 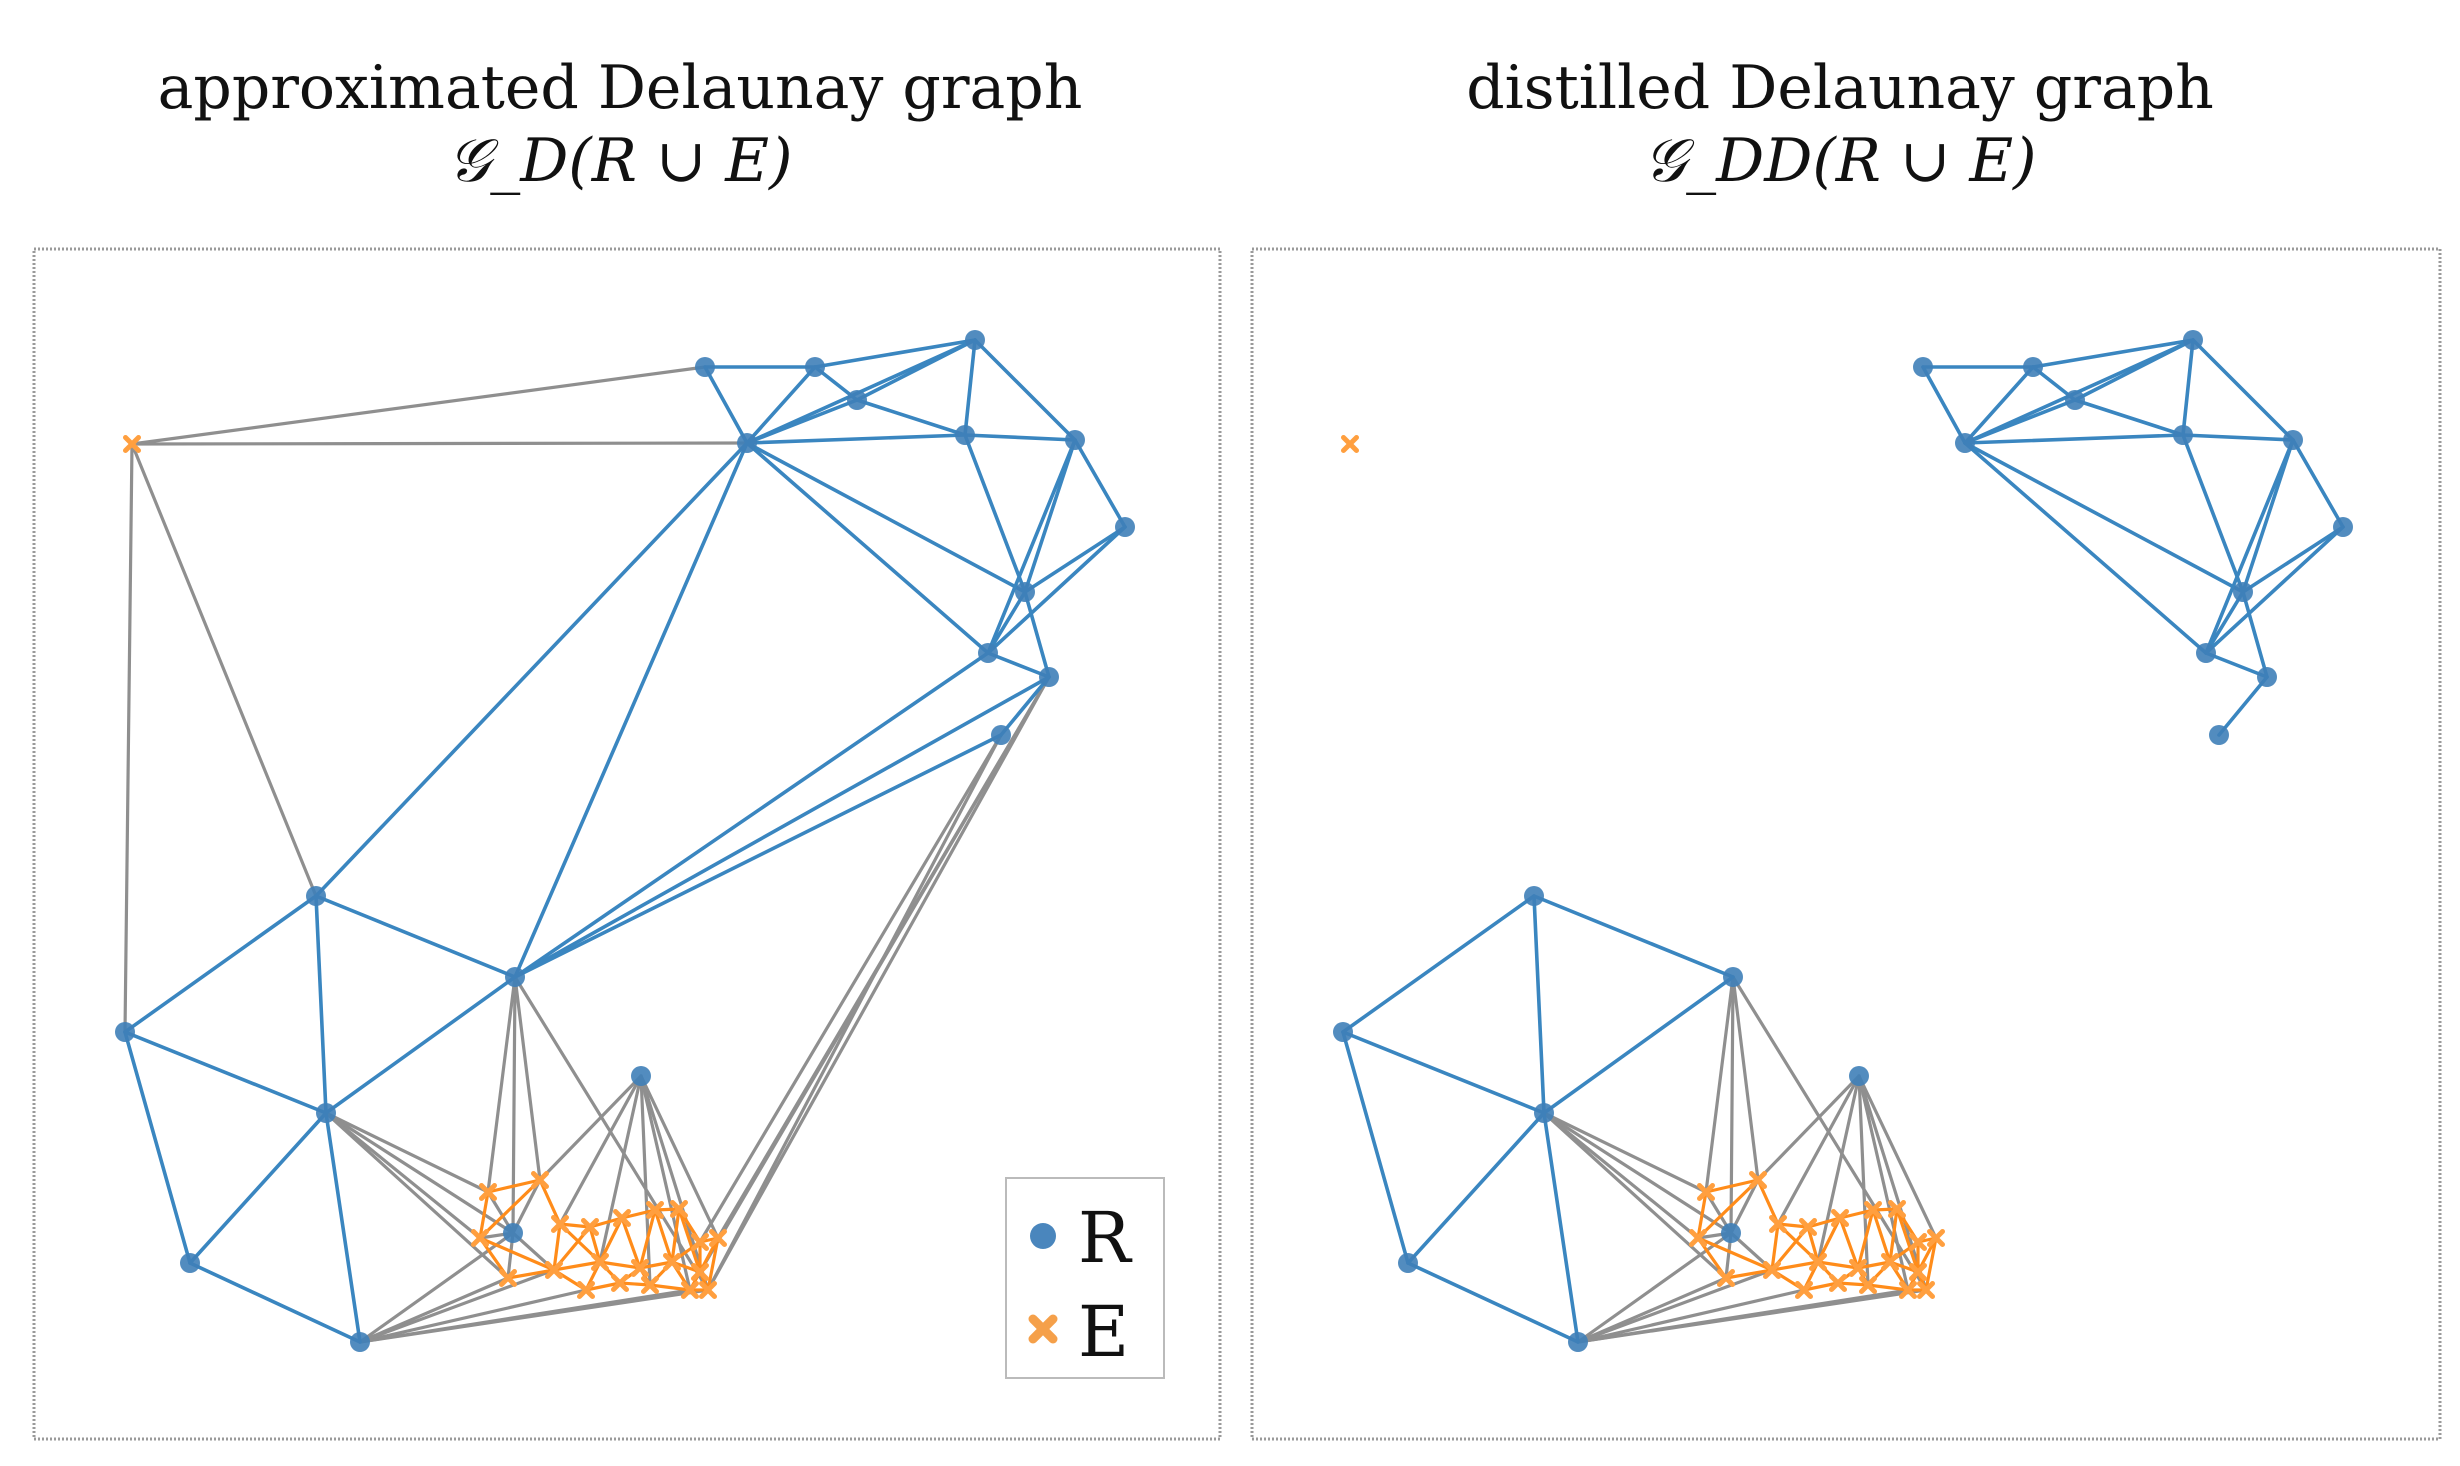 What do you see at coordinates (620, 125) in the screenshot?
I see `left-panel-title: approximated Delaunay graph 𝒢_D(R ∪ E)` at bounding box center [620, 125].